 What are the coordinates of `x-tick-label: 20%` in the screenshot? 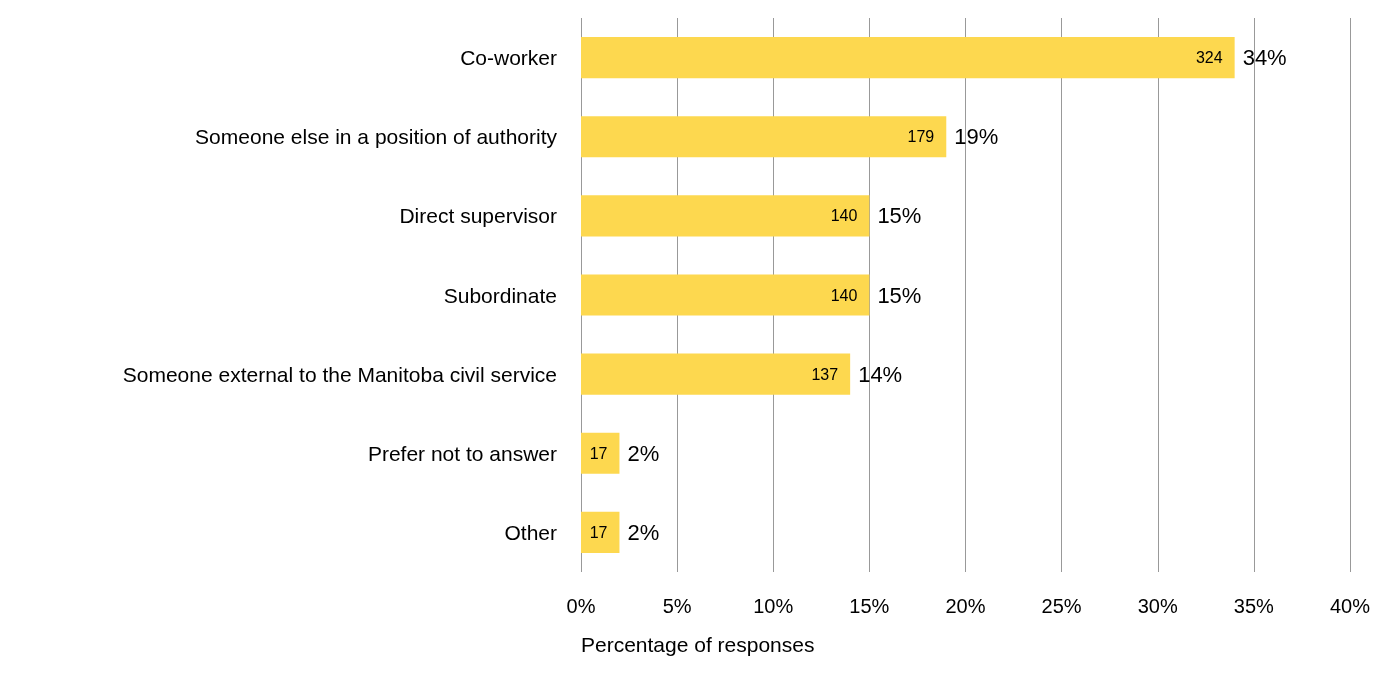 It's located at (965, 606).